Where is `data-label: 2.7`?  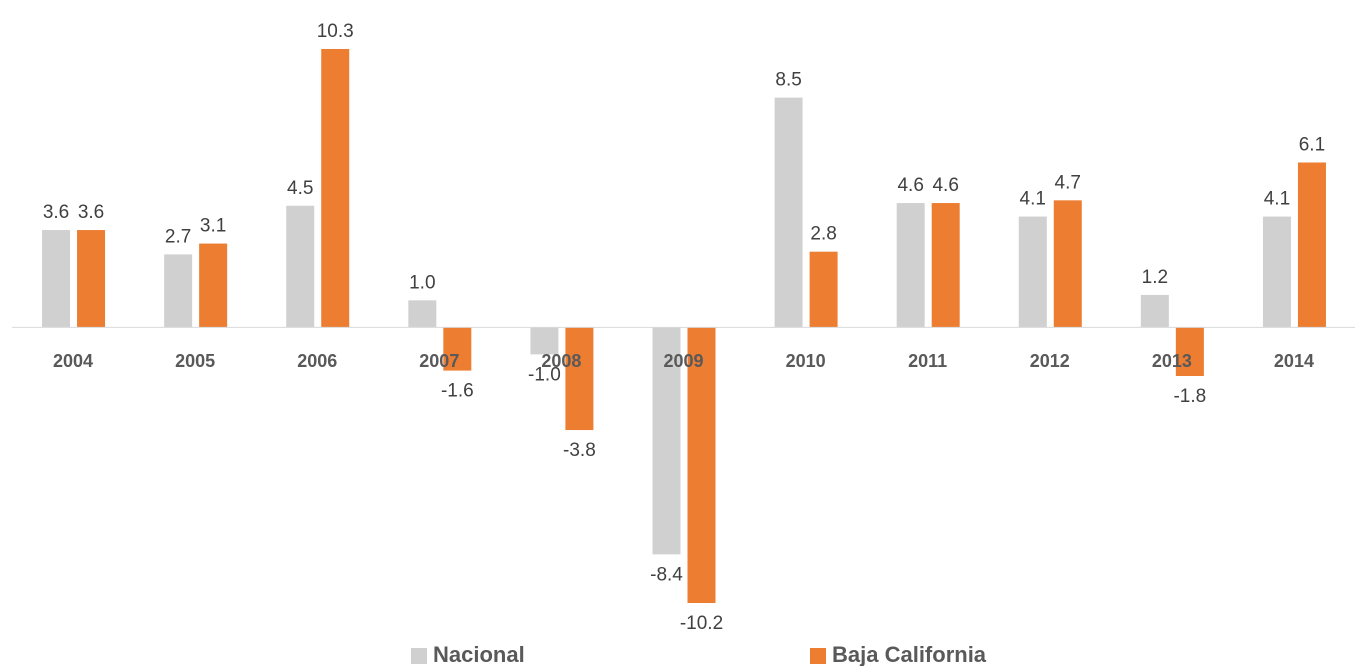
data-label: 2.7 is located at coordinates (178, 236).